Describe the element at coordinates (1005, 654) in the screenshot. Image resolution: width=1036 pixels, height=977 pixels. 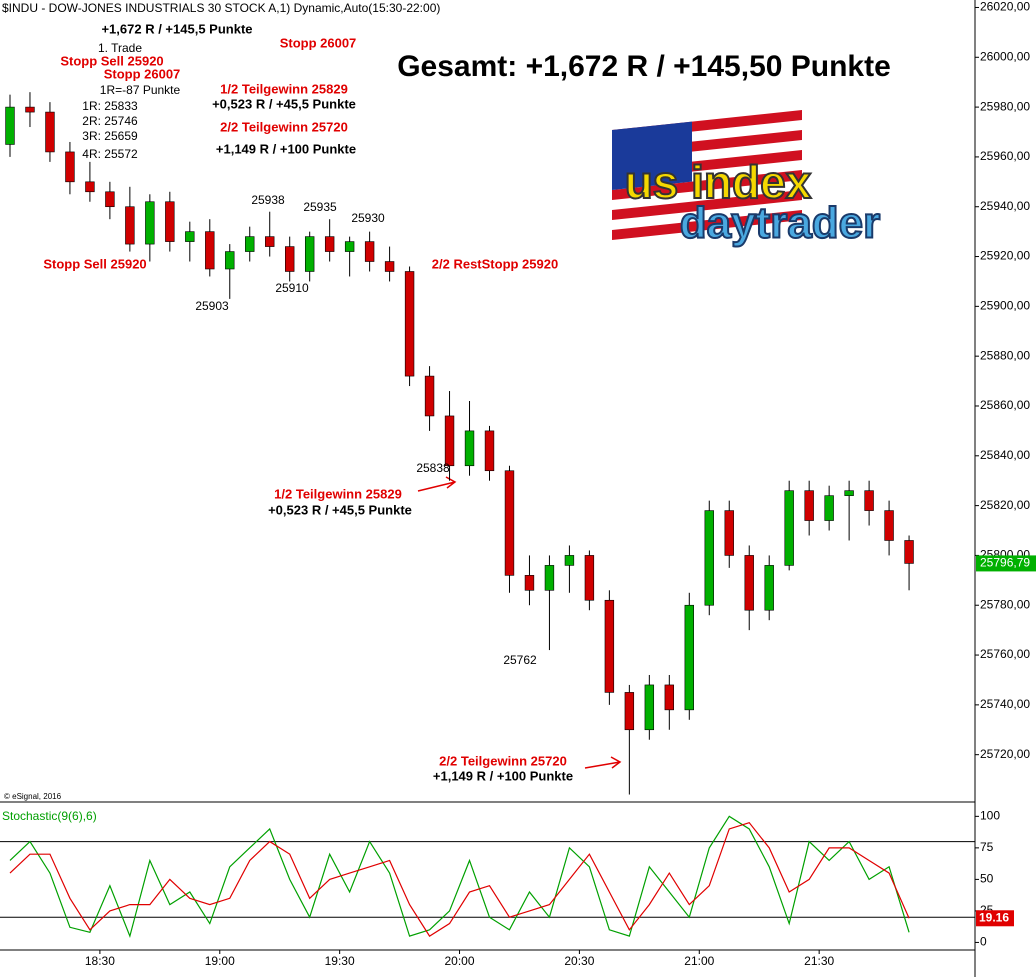
I see `y-tick-label: 25760,00` at that location.